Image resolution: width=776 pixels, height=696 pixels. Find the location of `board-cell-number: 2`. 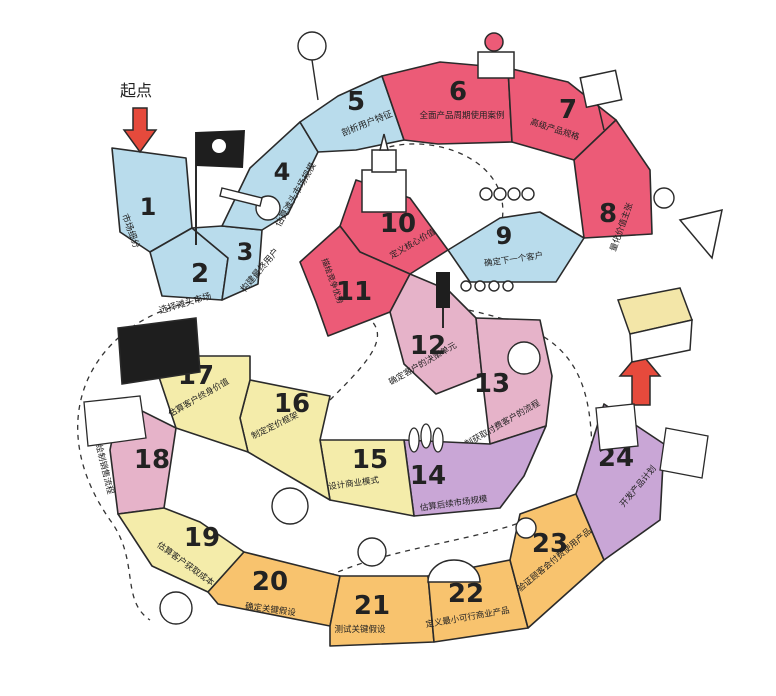

board-cell-number: 2 is located at coordinates (200, 274).